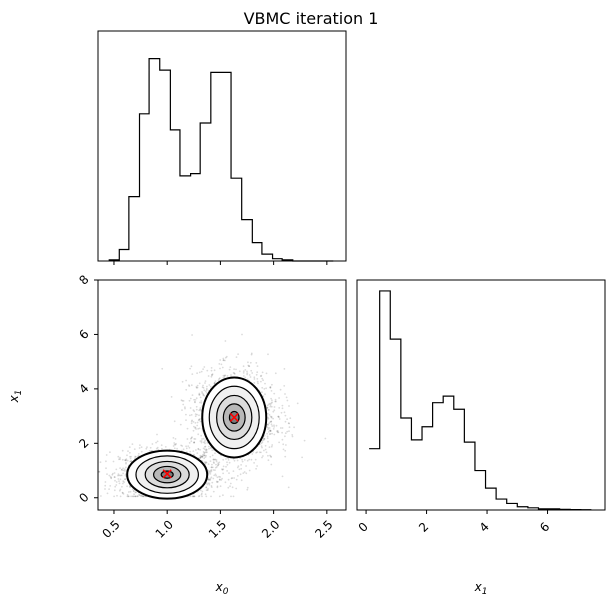 Image resolution: width=614 pixels, height=605 pixels. I want to click on joint-y-tick-label: 0, so click(83, 497).